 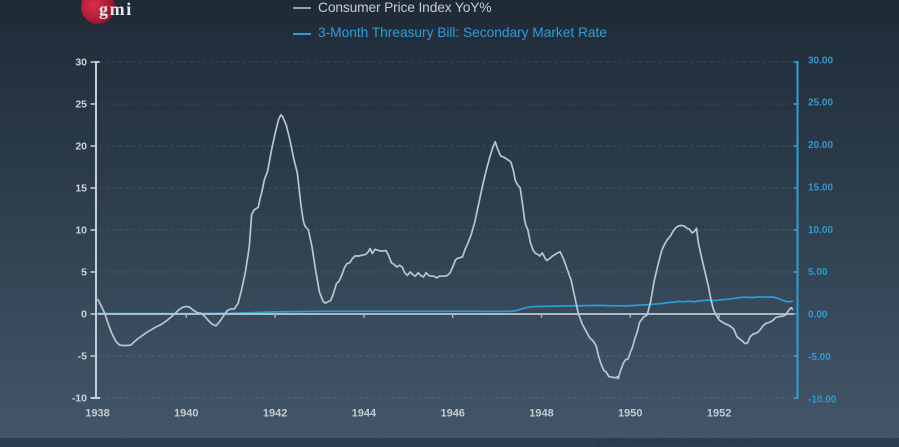 I want to click on svg-text: -10, so click(x=79, y=399).